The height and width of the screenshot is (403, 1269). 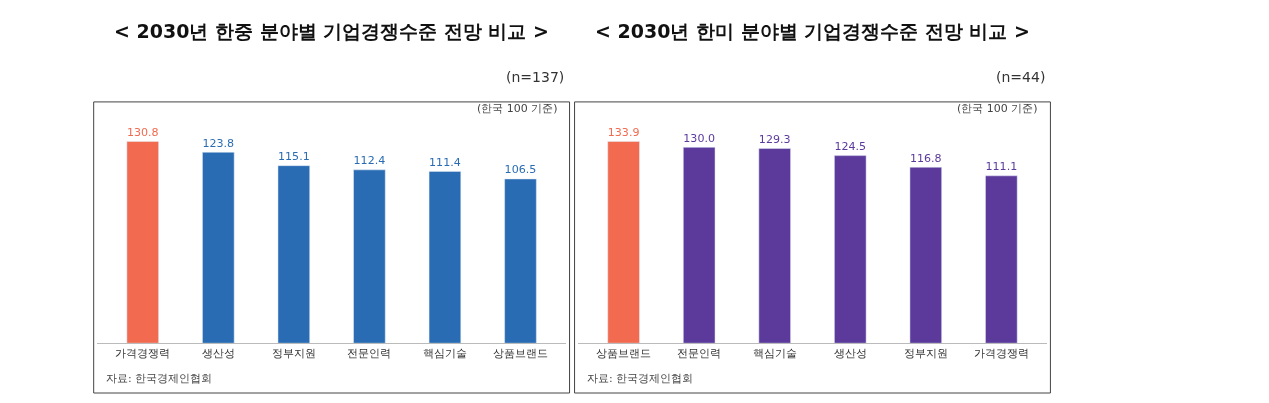 I want to click on data-label: 116.8, so click(x=925, y=158).